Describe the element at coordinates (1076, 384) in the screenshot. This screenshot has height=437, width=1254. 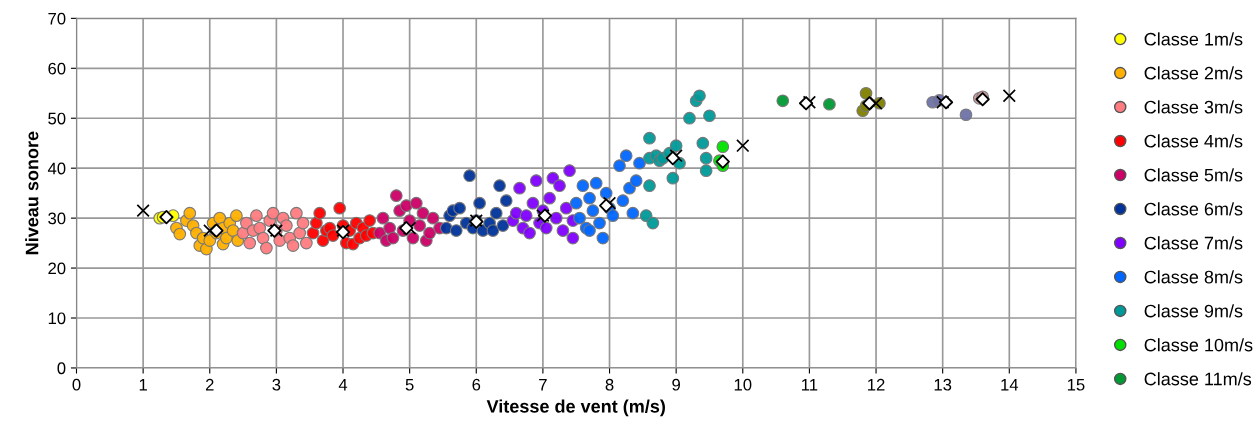
I see `x-tick-label: 15` at that location.